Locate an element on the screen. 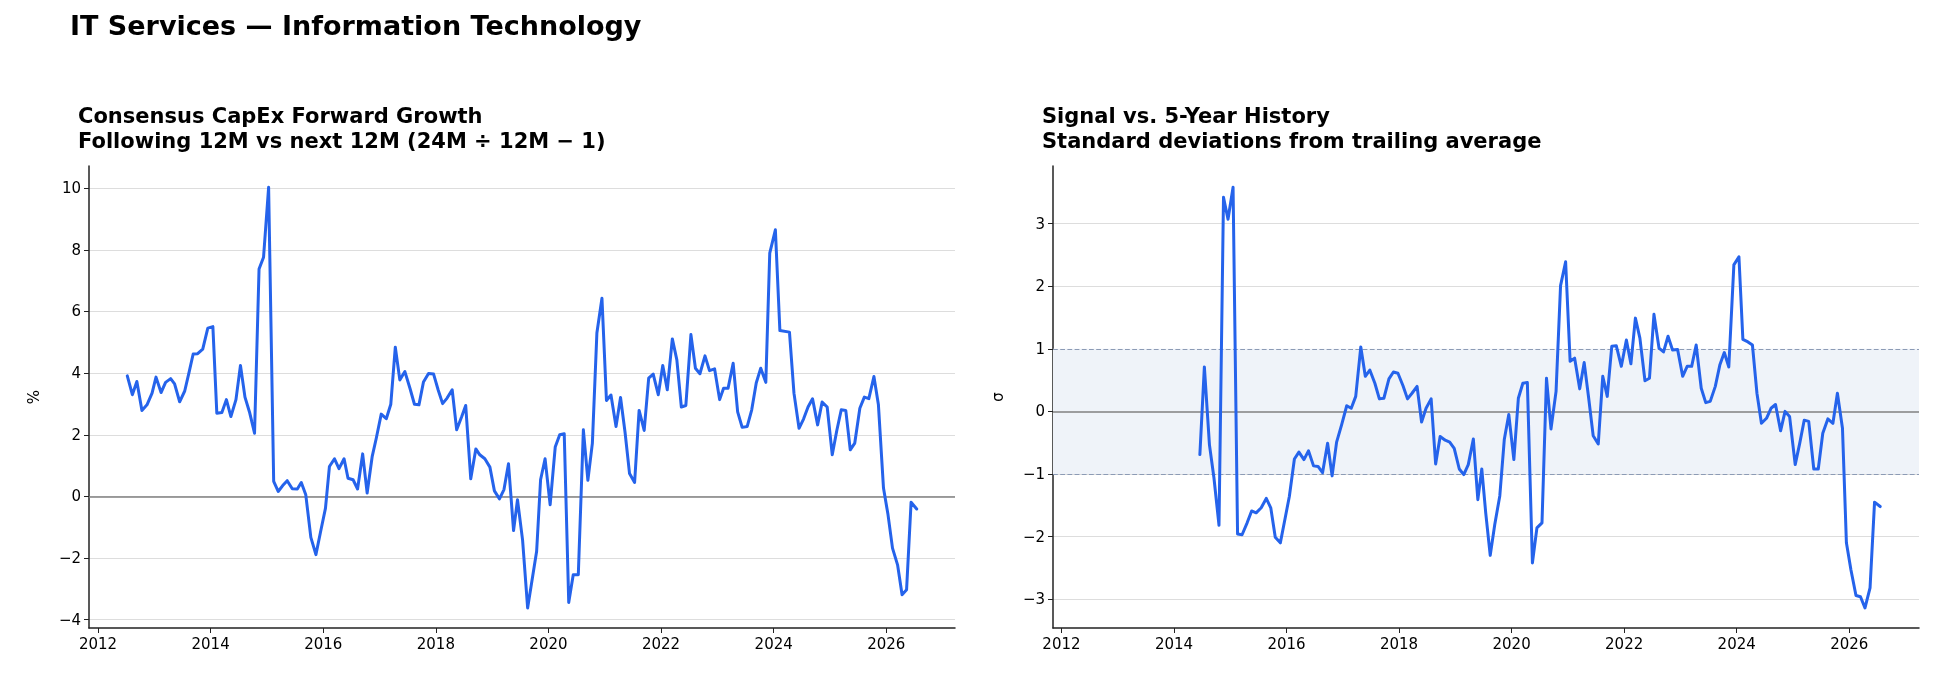 The width and height of the screenshot is (1934, 679). y-axis-title: σ is located at coordinates (997, 396).